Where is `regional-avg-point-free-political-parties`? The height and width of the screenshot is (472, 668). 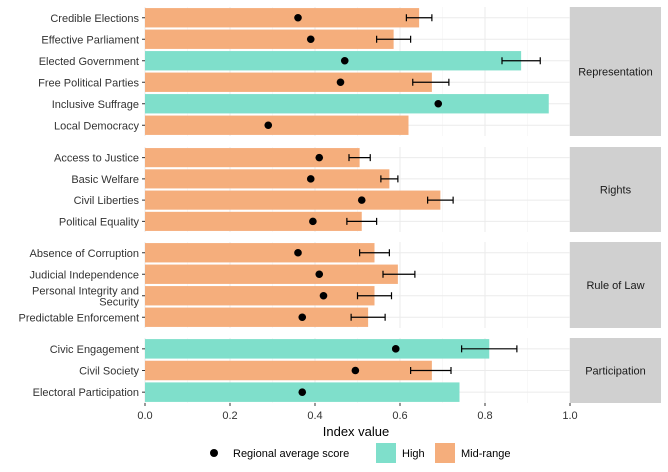
regional-avg-point-free-political-parties is located at coordinates (340, 82).